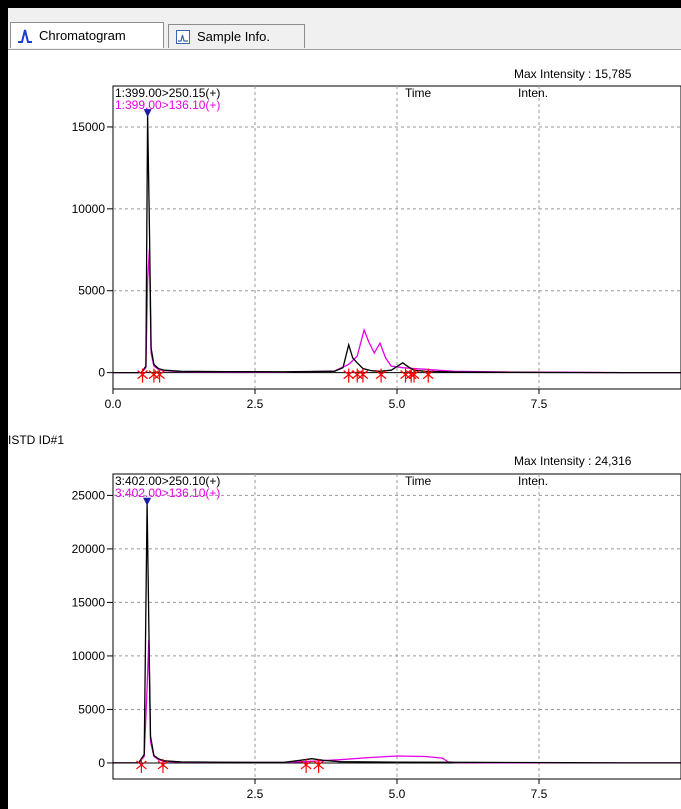  I want to click on legend-entry: 1:399.00>136.10(+), so click(167, 105).